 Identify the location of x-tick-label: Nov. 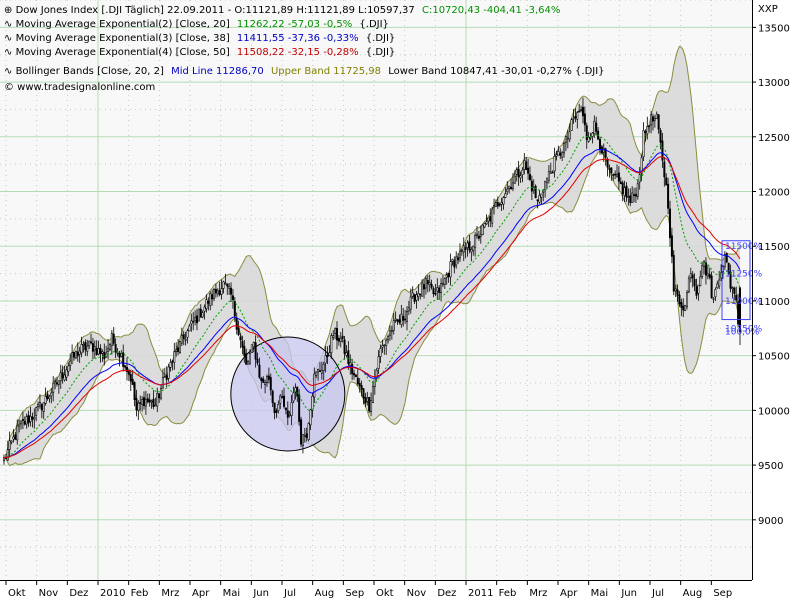
(49, 593).